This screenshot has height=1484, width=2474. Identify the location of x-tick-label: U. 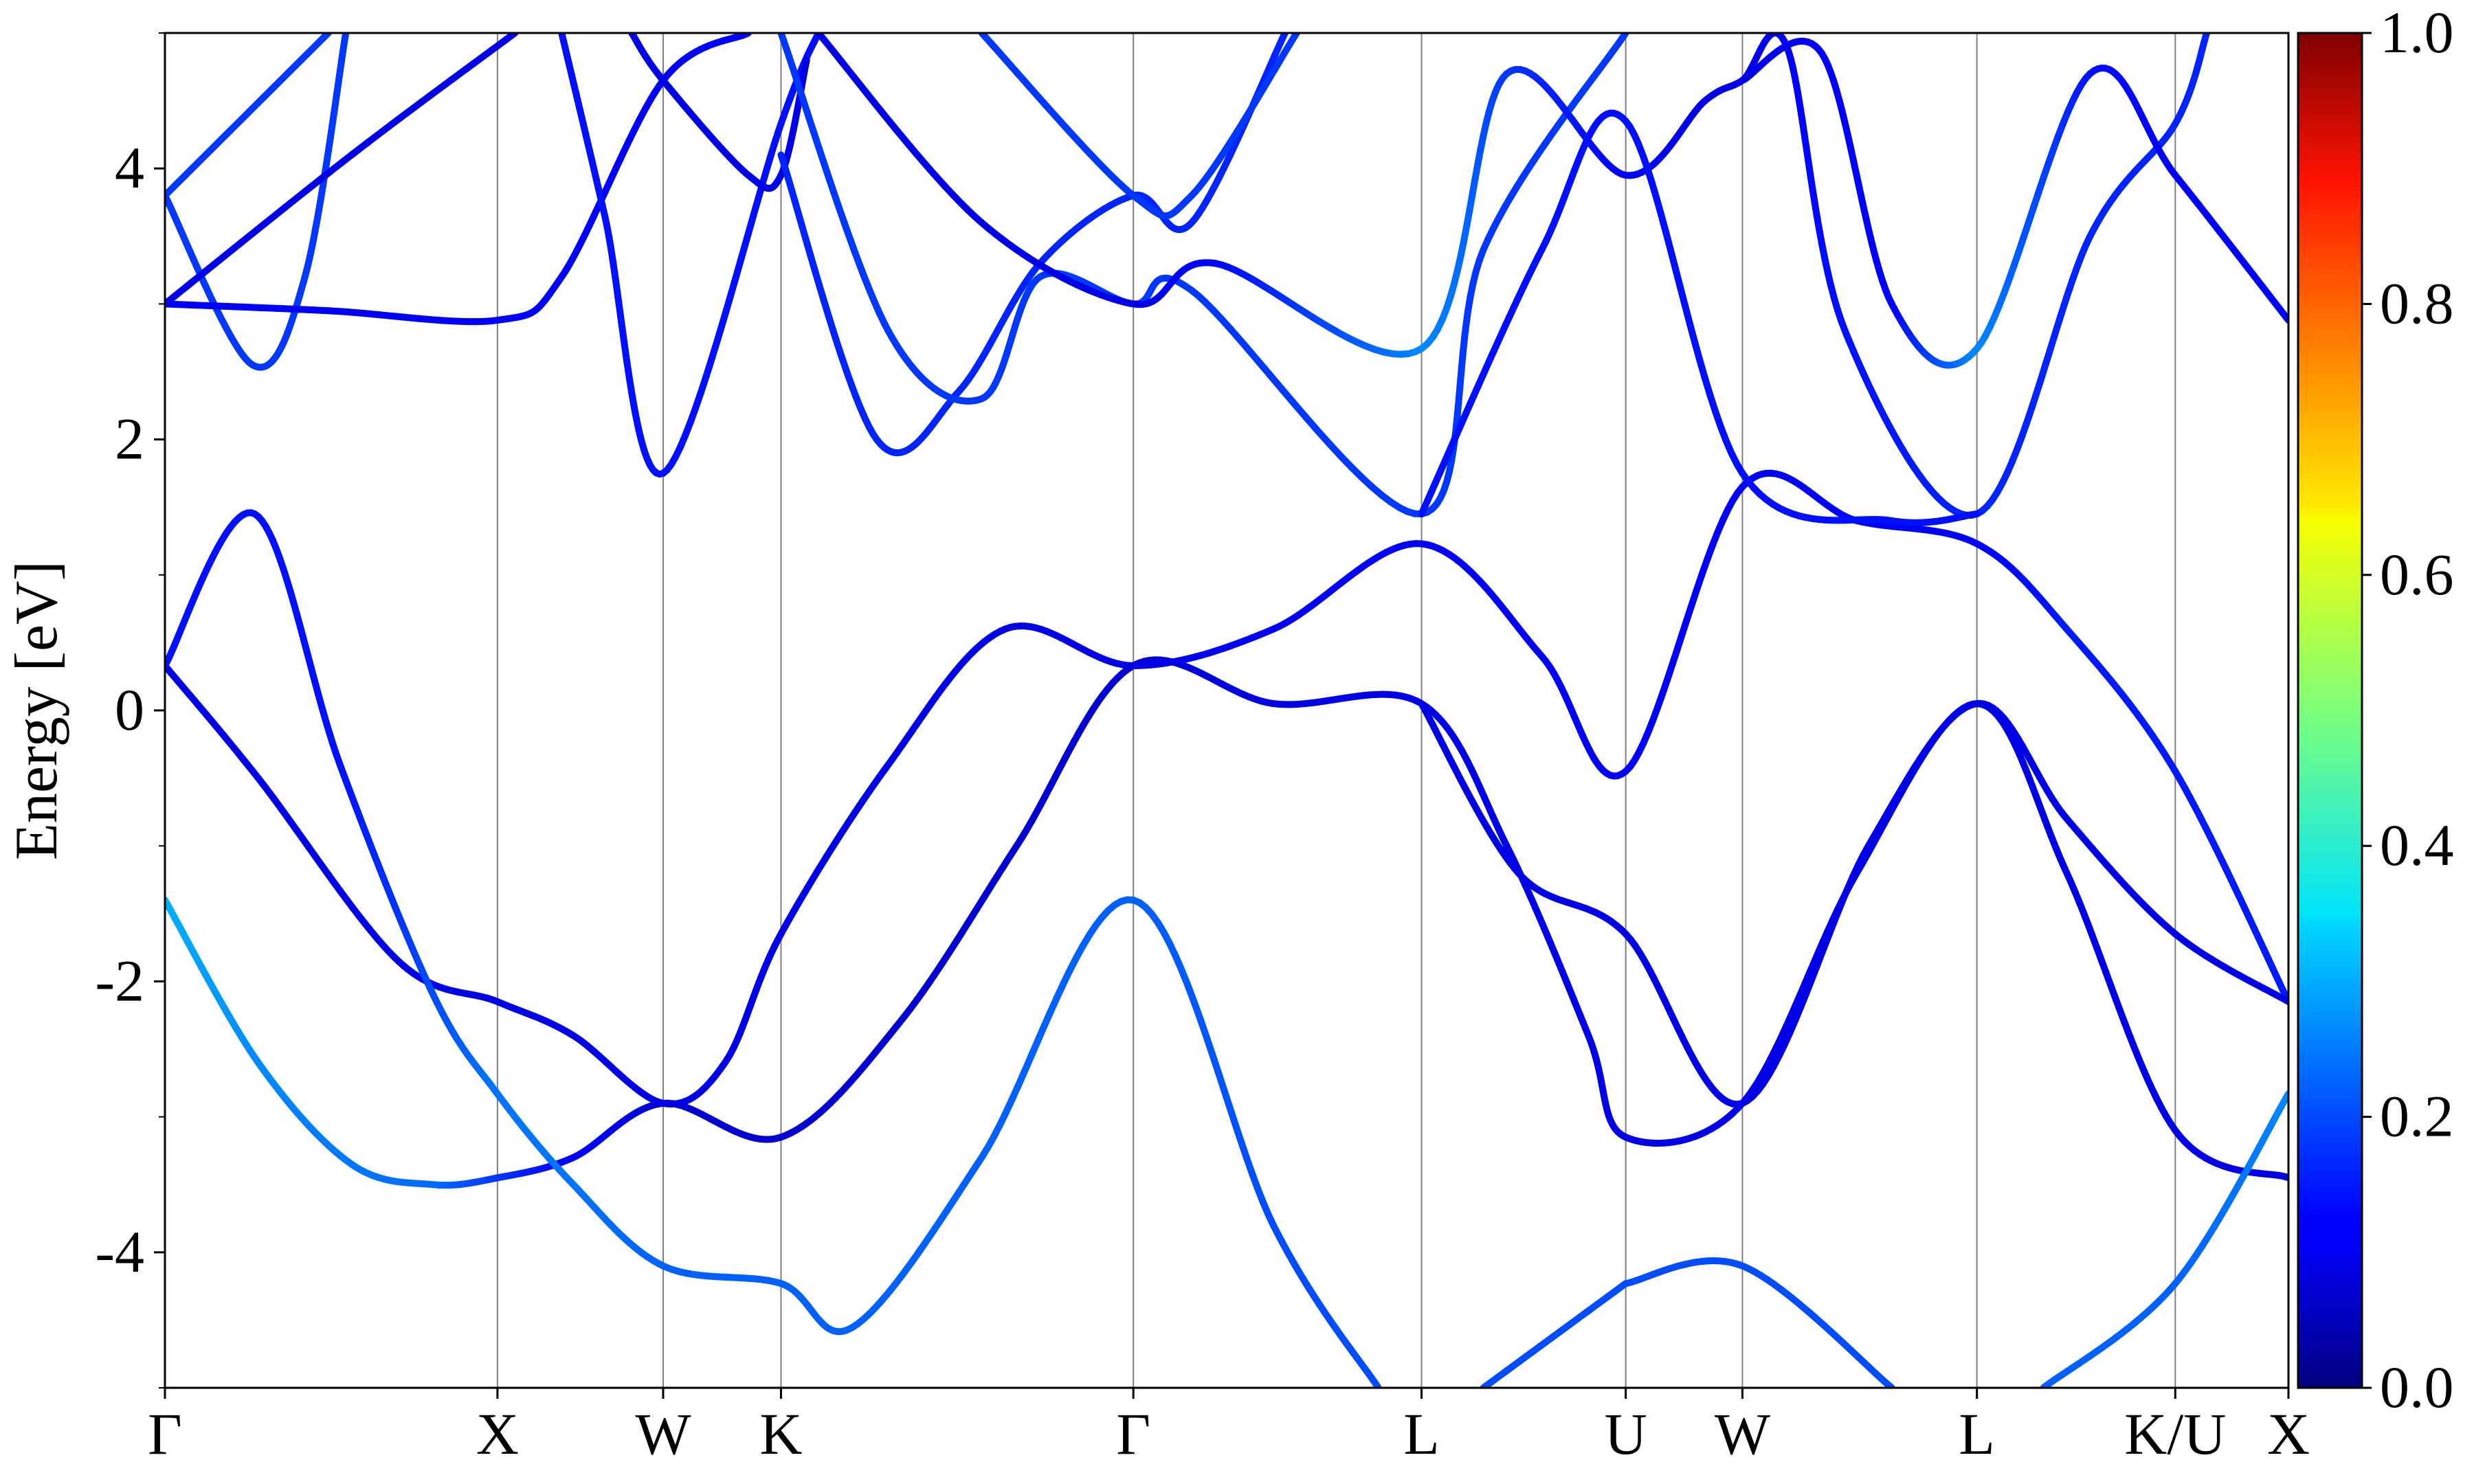
(1626, 1434).